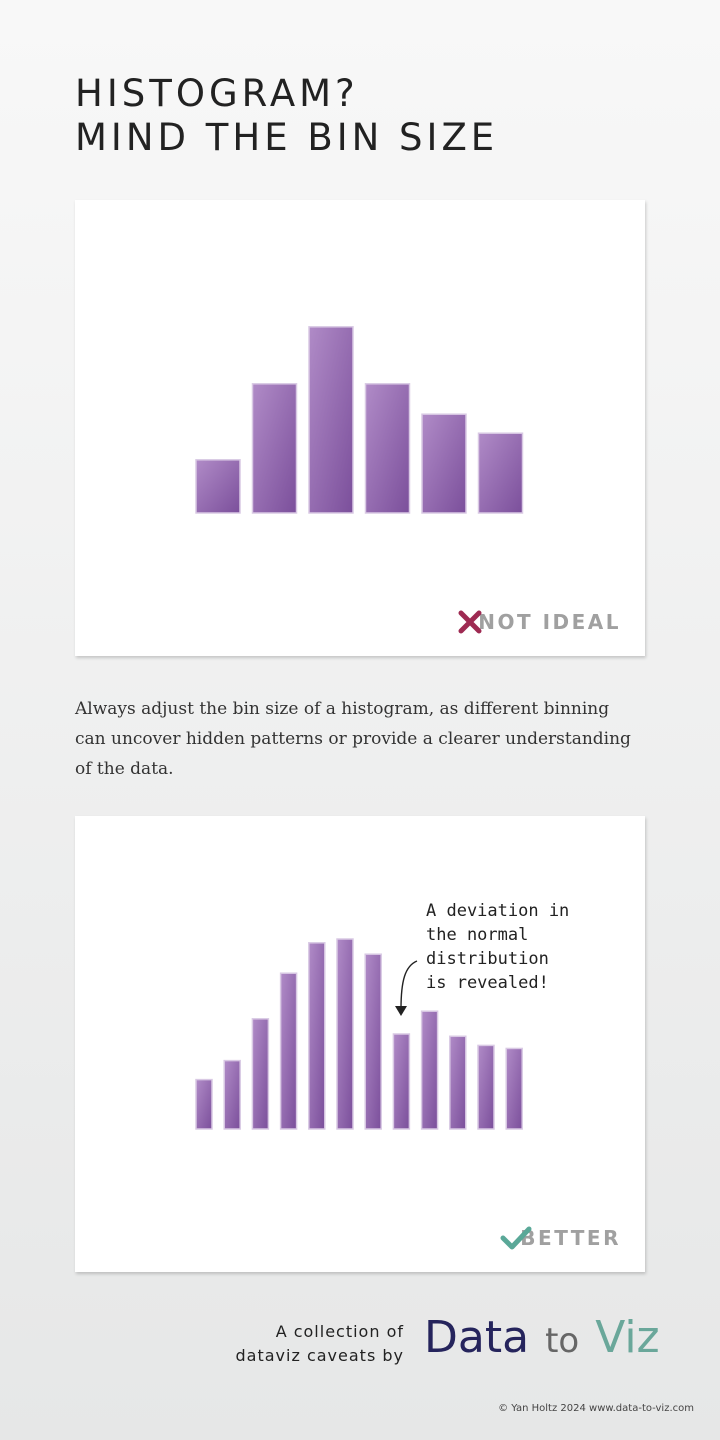 This screenshot has width=720, height=1440. I want to click on footer-tagline: A collection of dataviz caveats by, so click(320, 1344).